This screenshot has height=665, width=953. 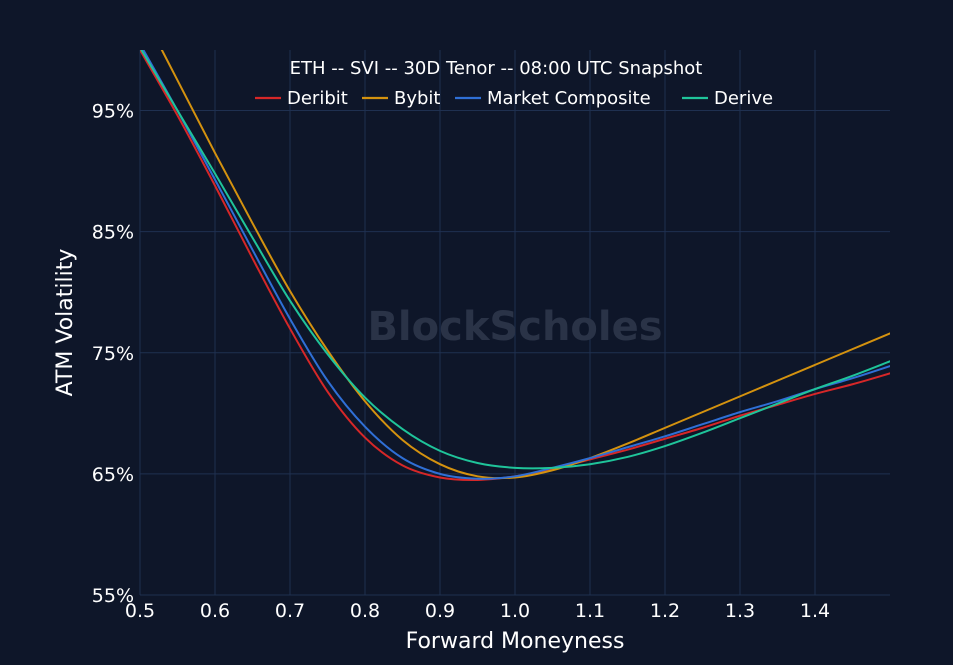 I want to click on legend-item-bybit: Bybit, so click(x=401, y=98).